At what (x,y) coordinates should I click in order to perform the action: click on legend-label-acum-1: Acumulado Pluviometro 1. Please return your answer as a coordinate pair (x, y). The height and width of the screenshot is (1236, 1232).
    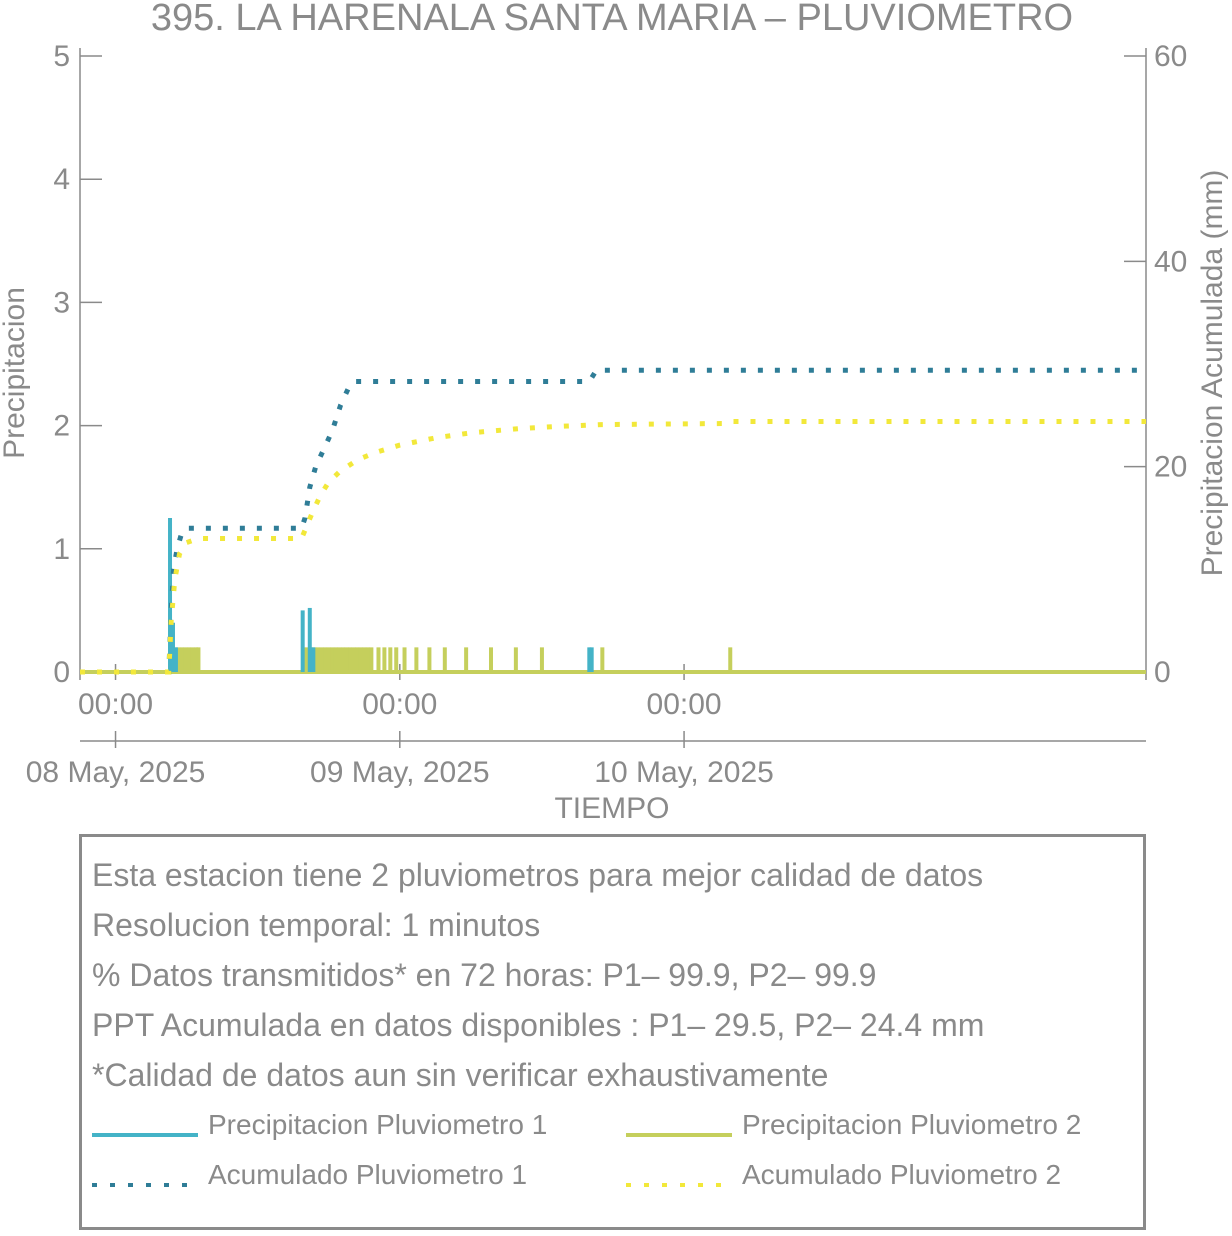
    Looking at the image, I should click on (368, 1174).